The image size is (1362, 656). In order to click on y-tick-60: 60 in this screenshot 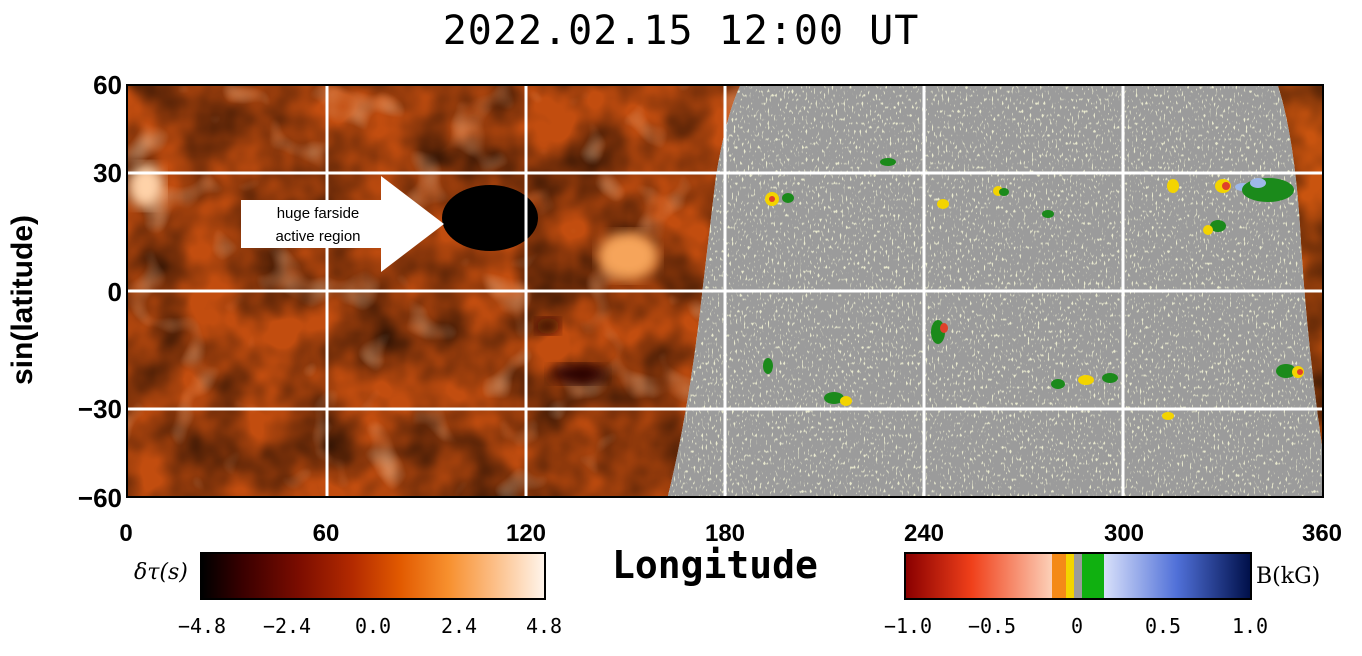, I will do `click(107, 85)`.